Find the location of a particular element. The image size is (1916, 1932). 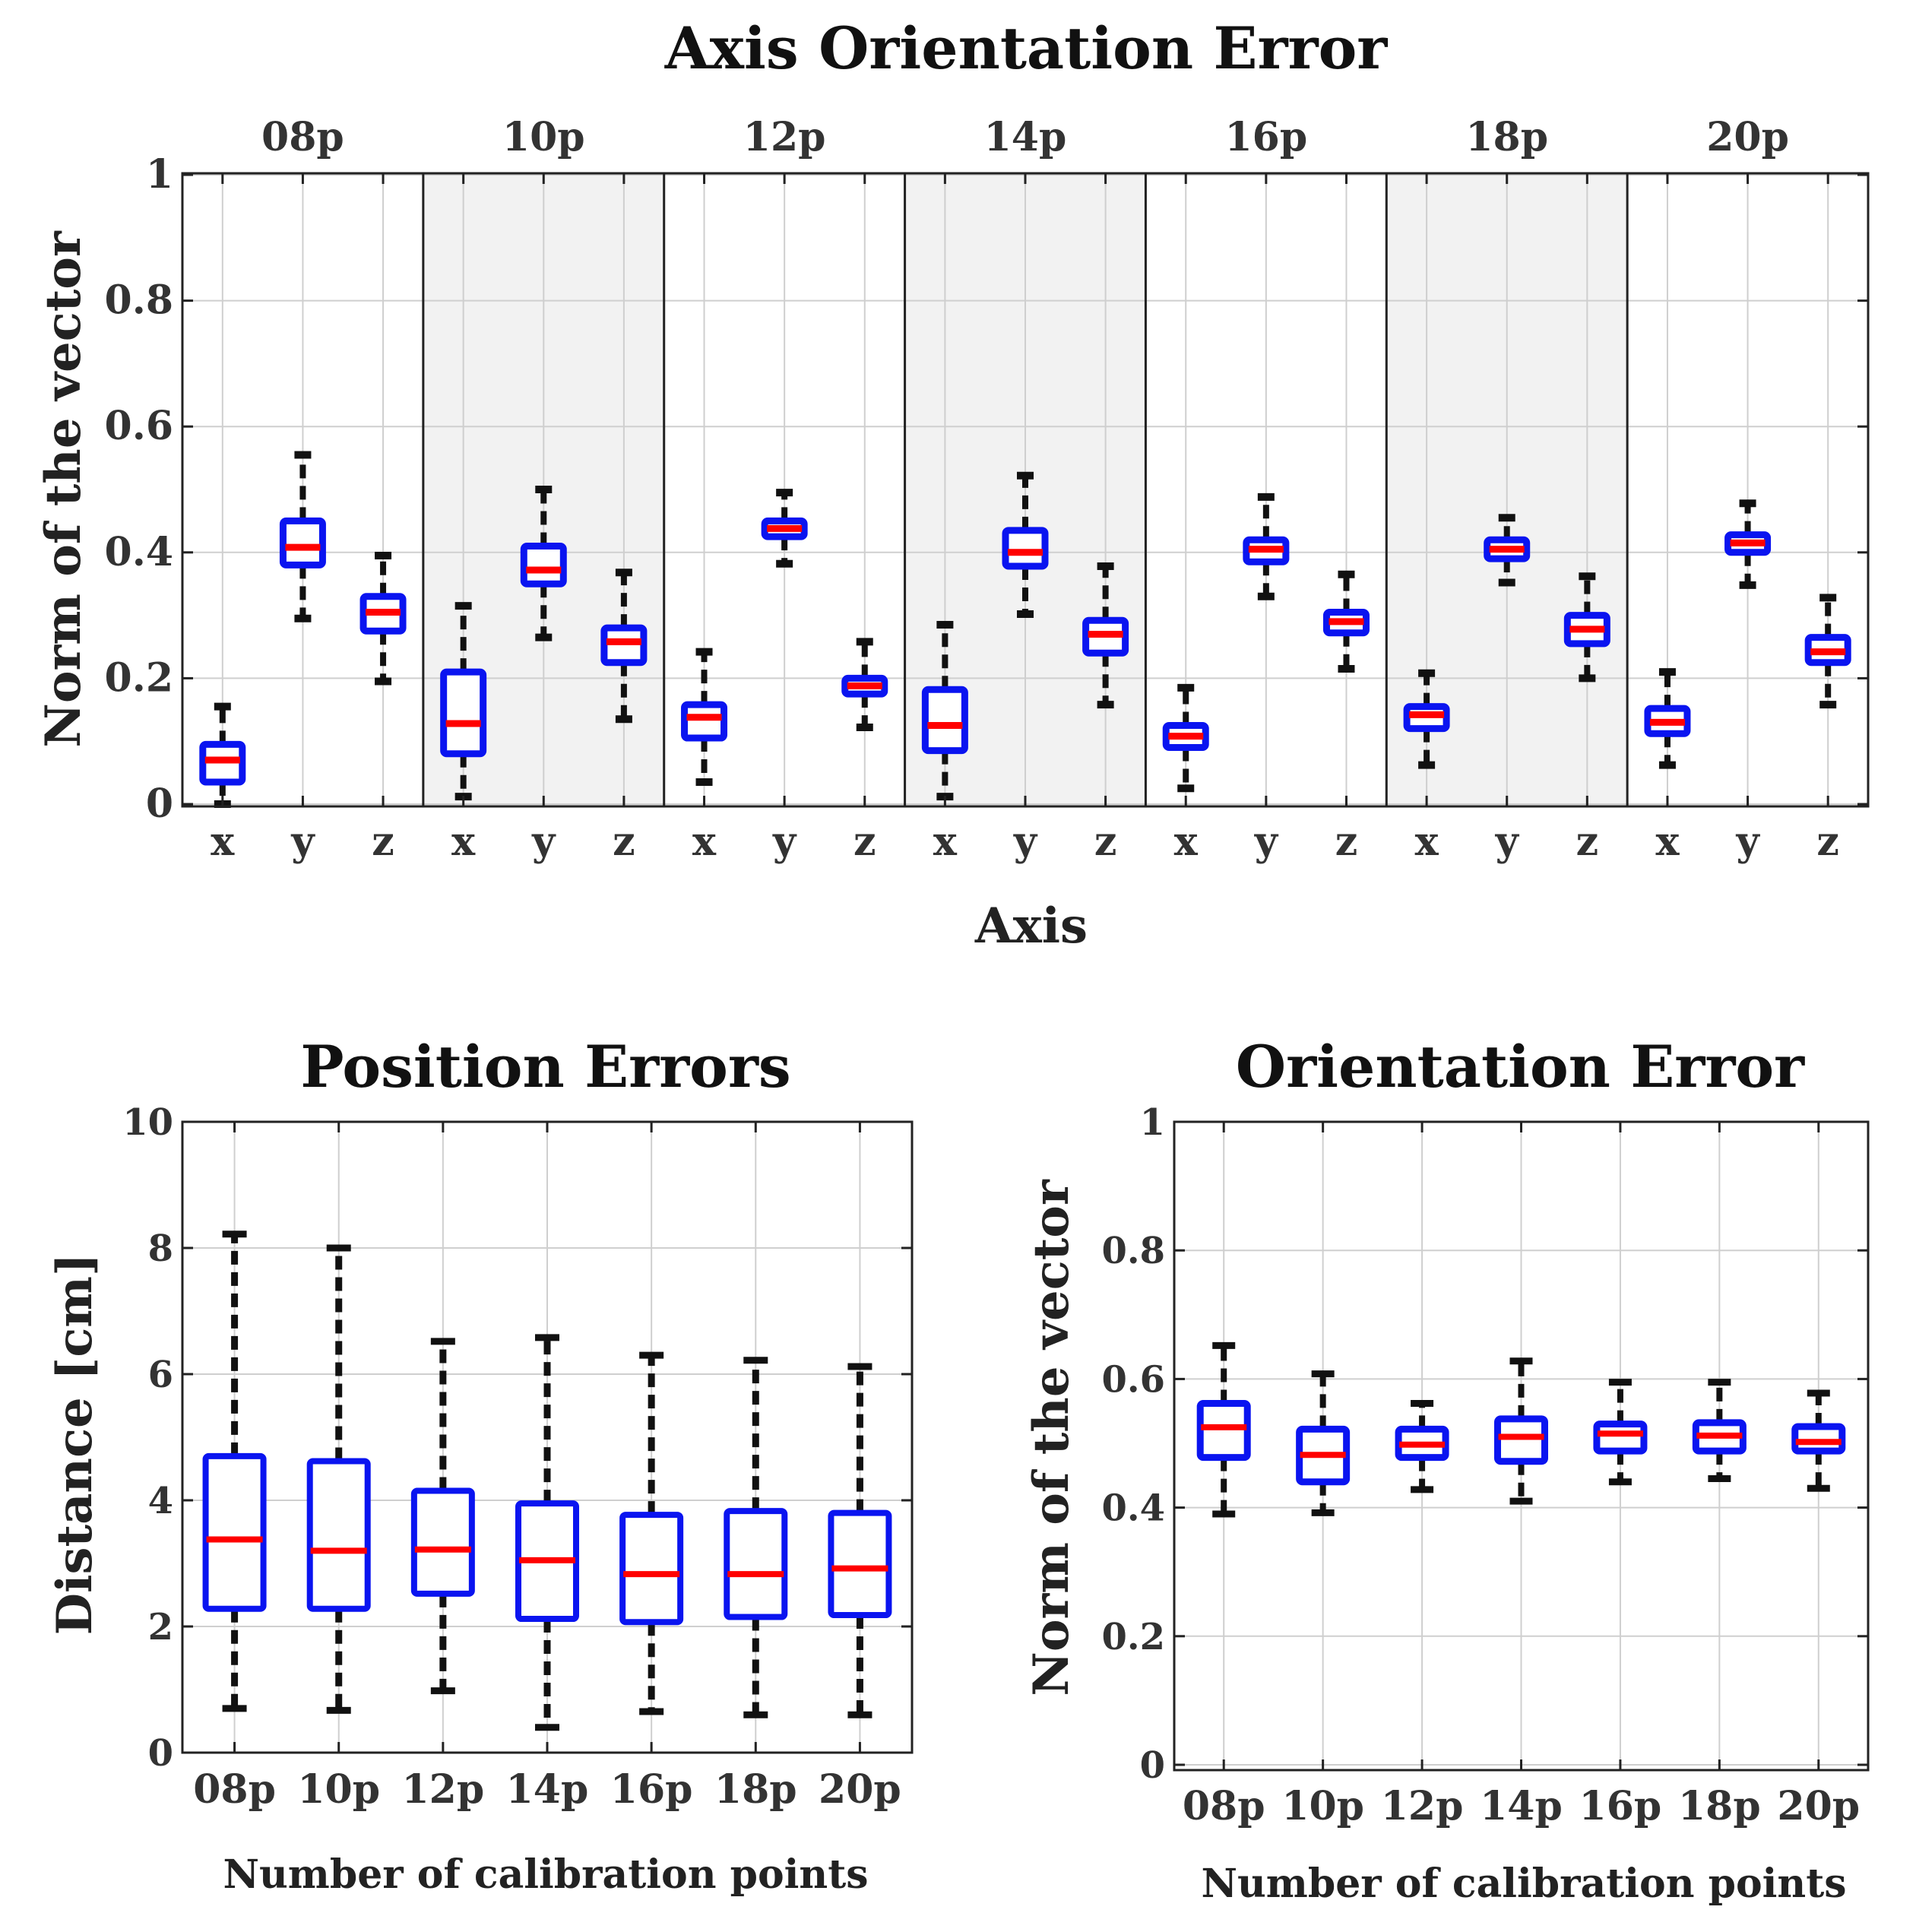

group-label-18p: 18p is located at coordinates (1506, 137).